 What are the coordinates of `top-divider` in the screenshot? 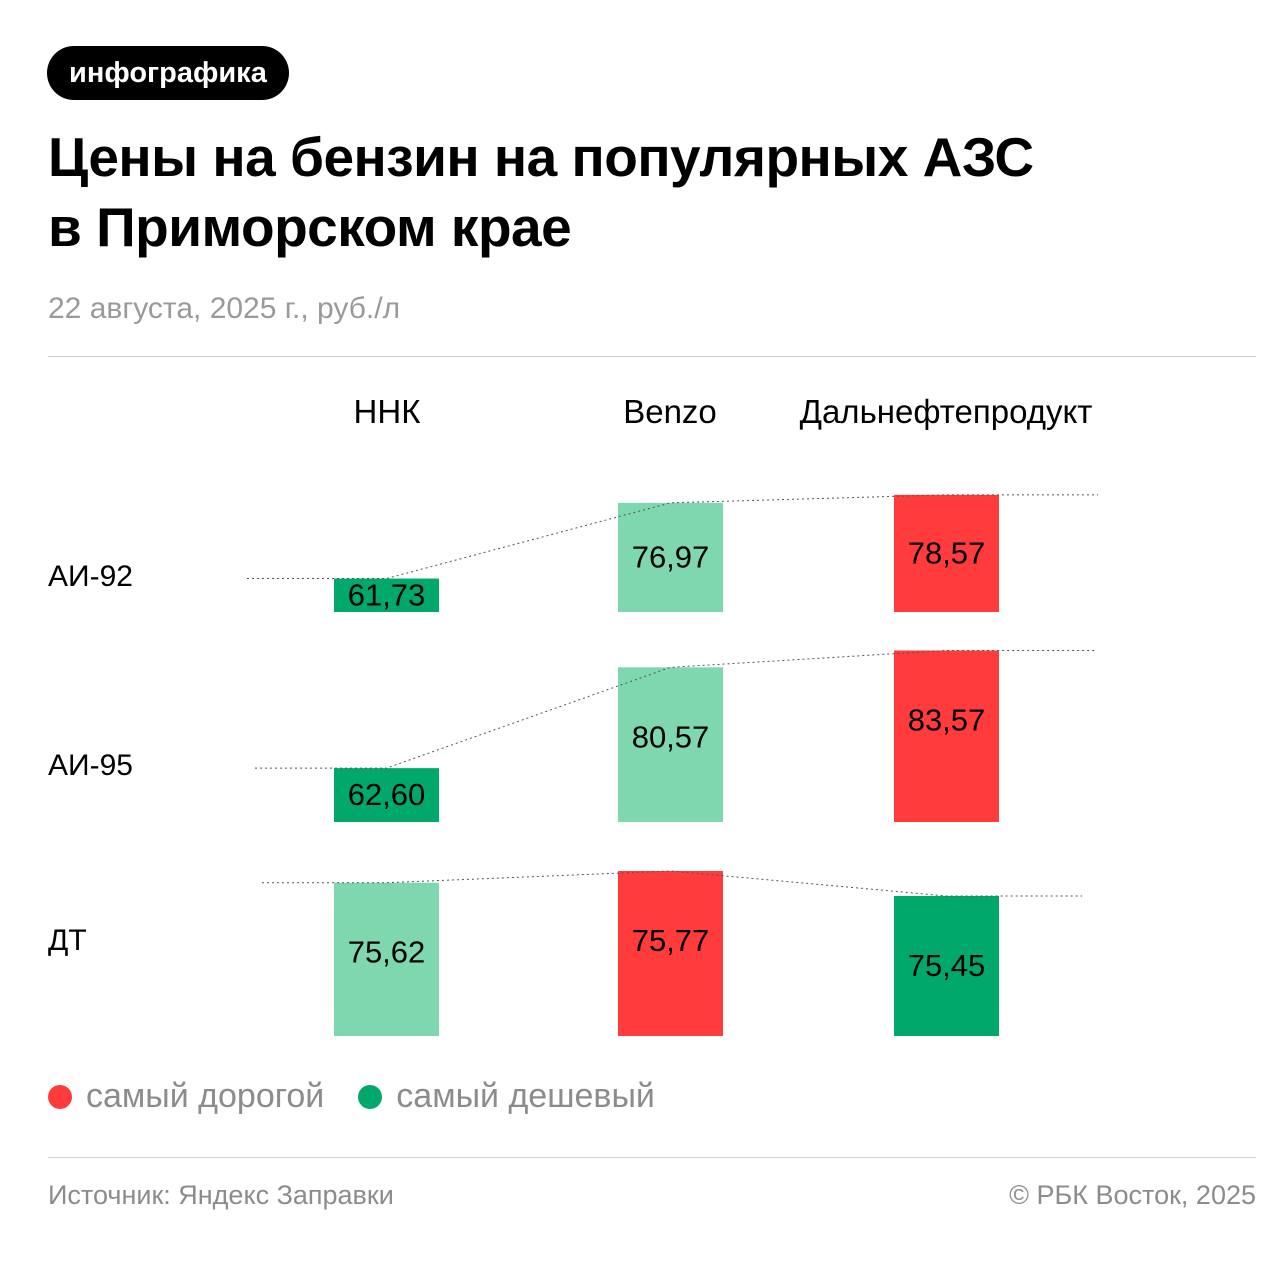 It's located at (652, 356).